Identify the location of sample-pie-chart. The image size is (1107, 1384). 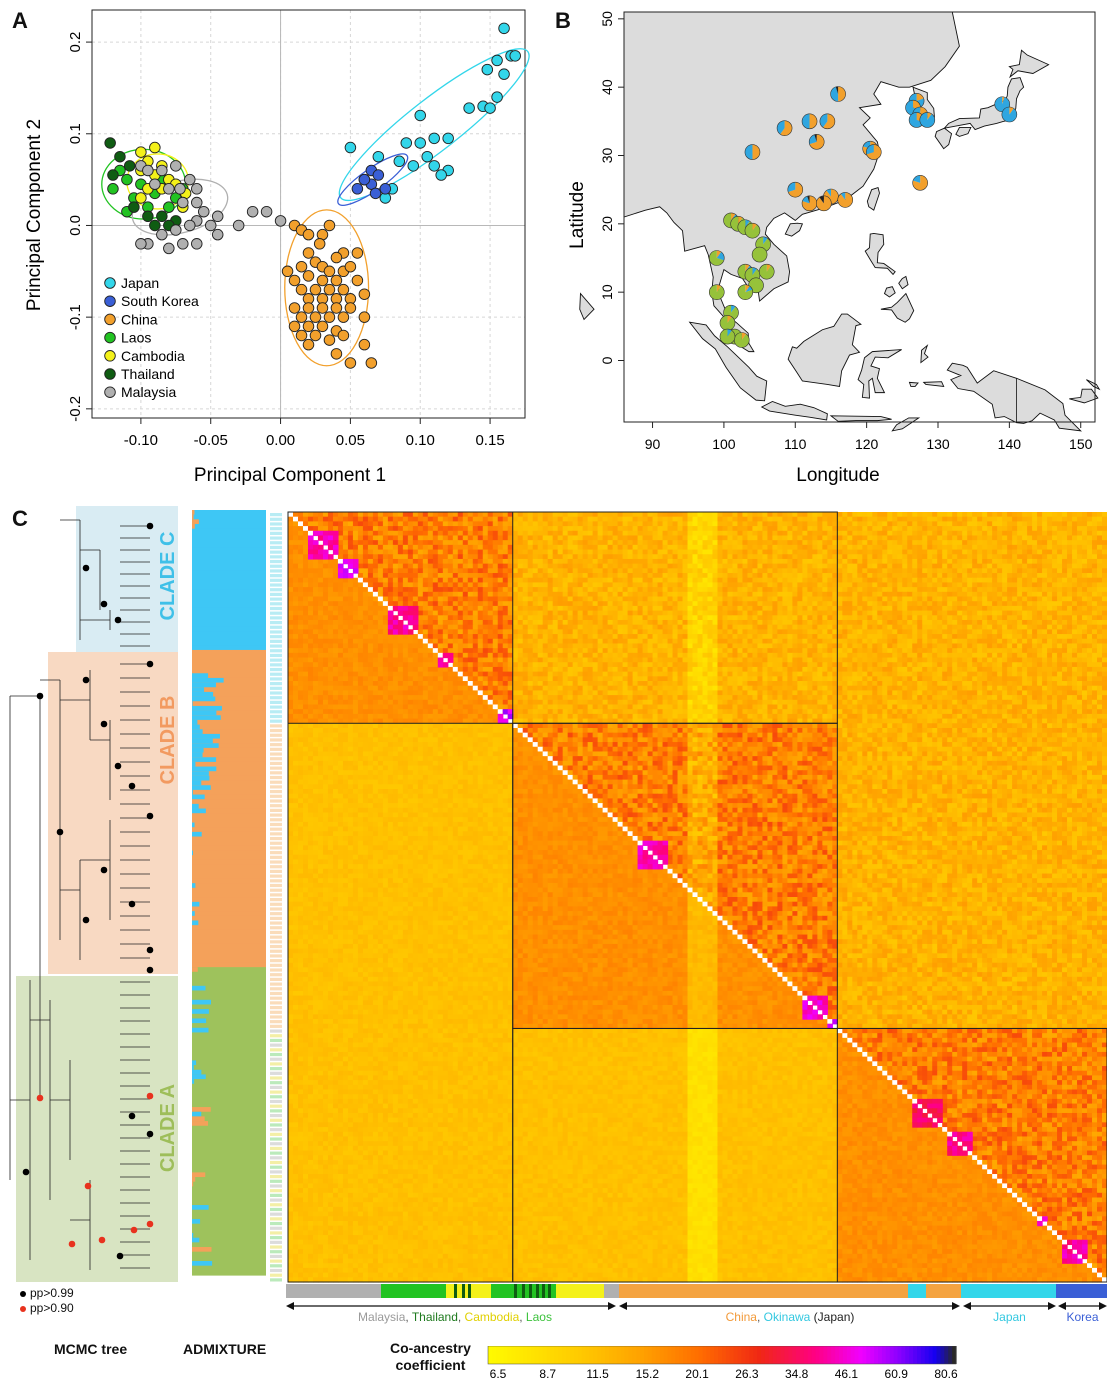
(759, 254).